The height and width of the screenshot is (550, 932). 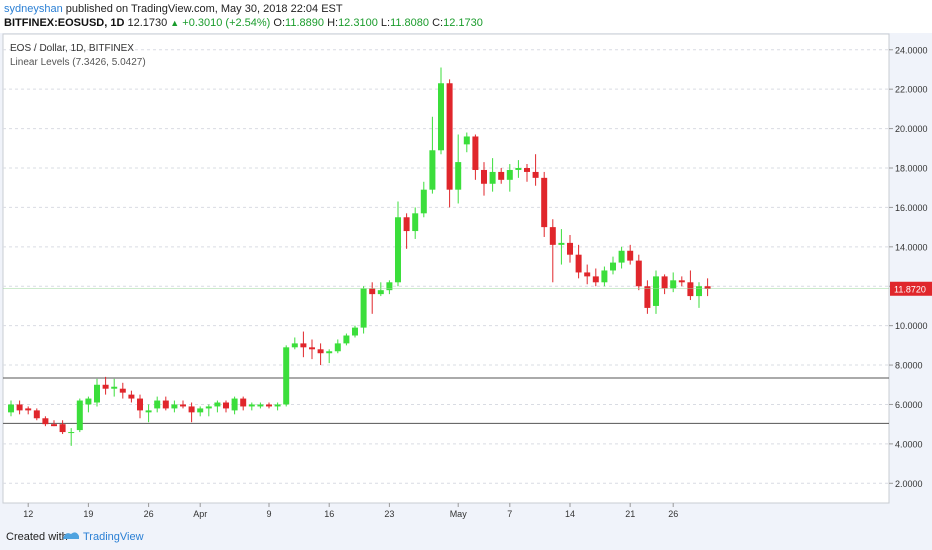 What do you see at coordinates (911, 326) in the screenshot?
I see `y-tick-label: 10.0000` at bounding box center [911, 326].